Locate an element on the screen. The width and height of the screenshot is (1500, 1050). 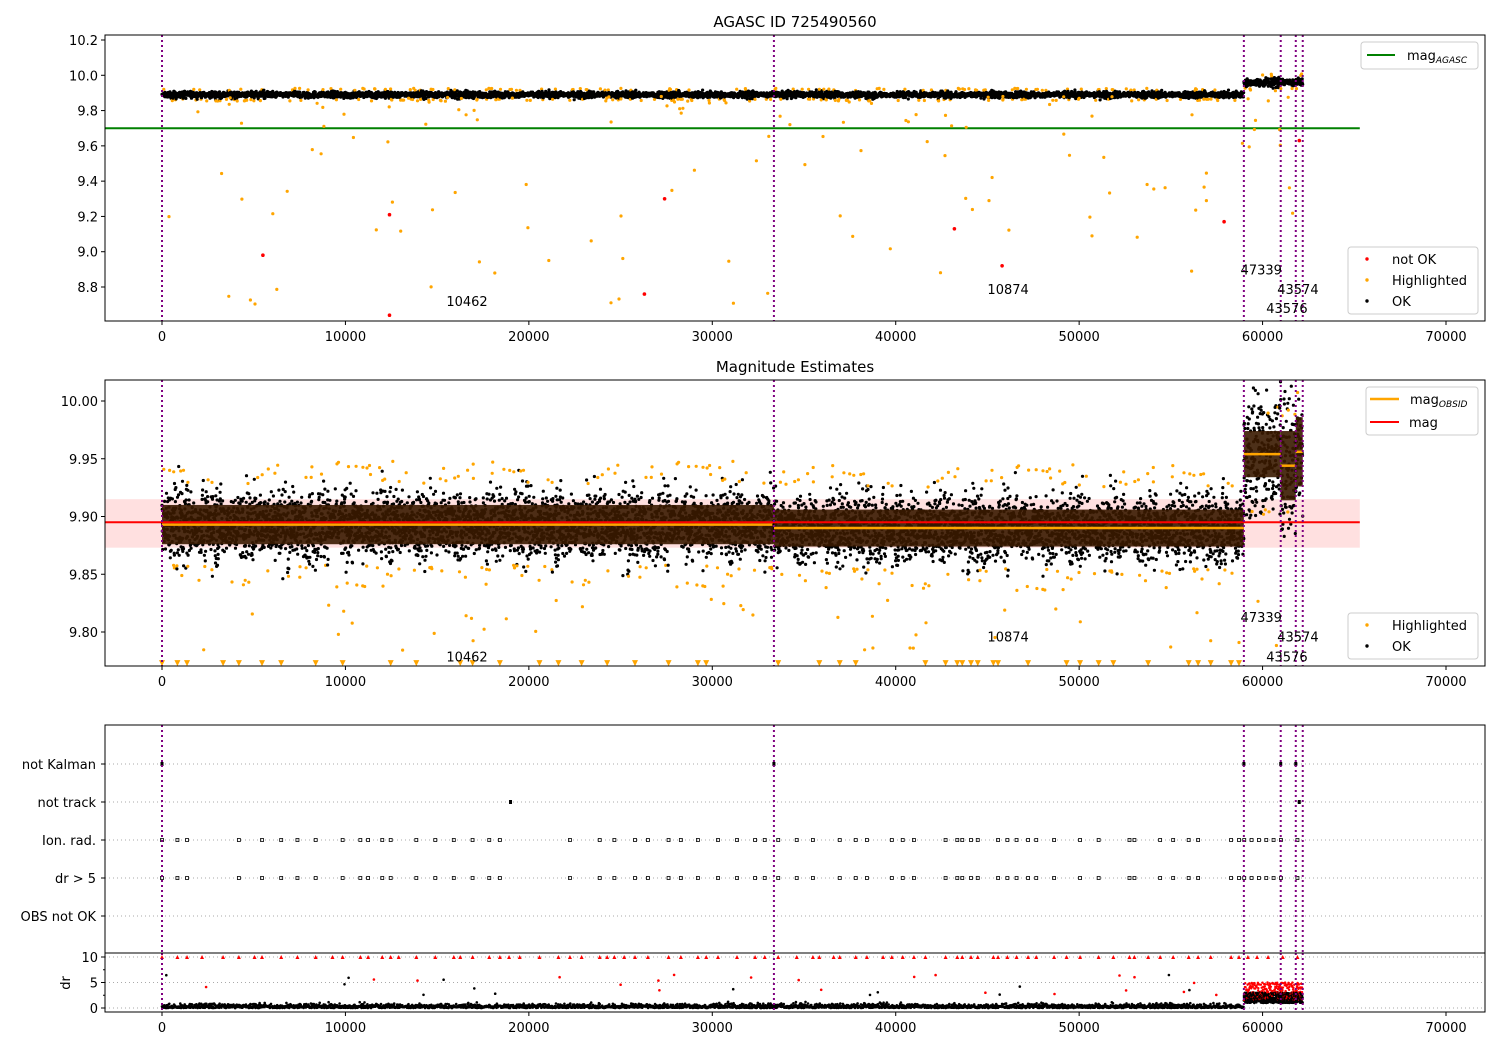
obsid-annotation: 47339 is located at coordinates (1261, 270).